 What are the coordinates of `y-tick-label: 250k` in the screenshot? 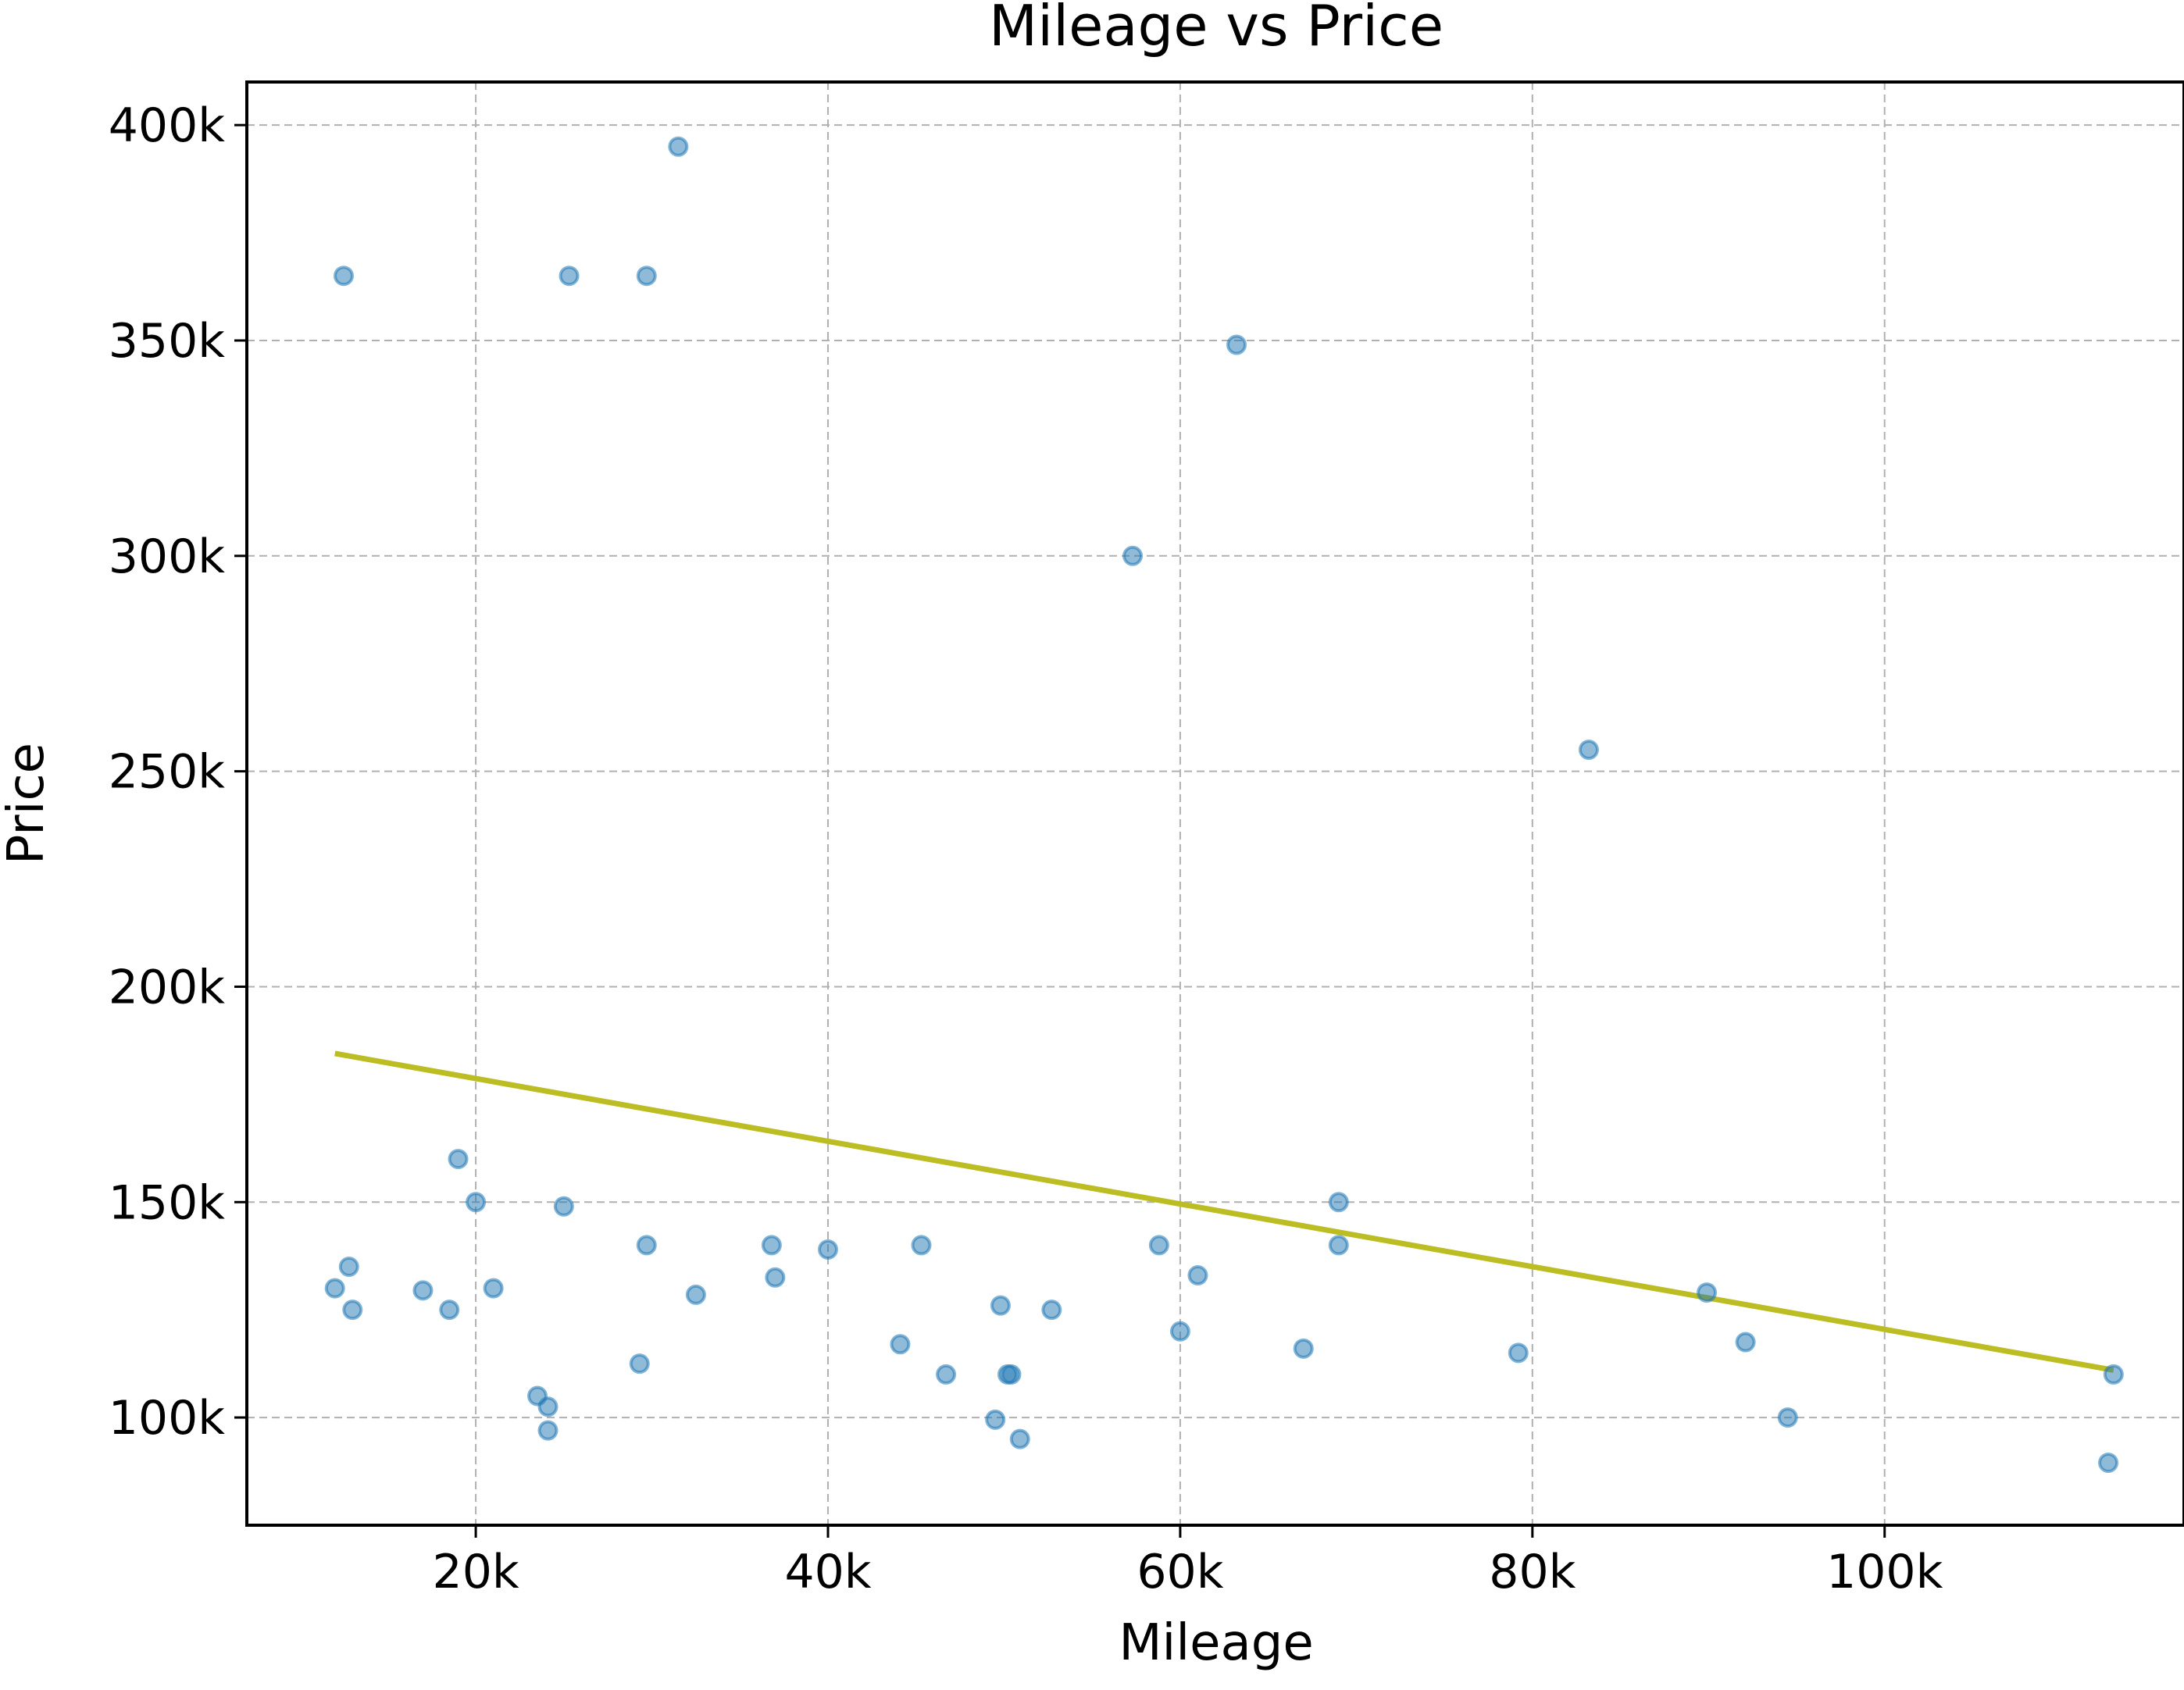 It's located at (167, 772).